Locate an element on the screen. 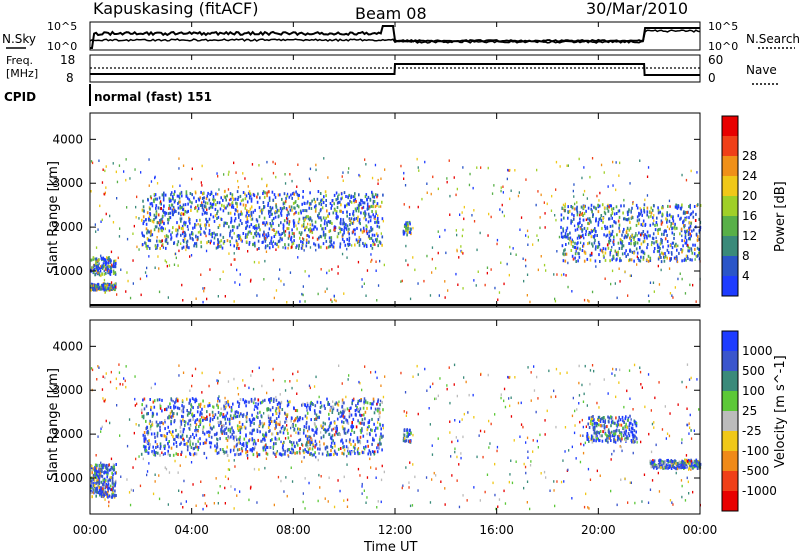 The image size is (800, 554). y-tick-label: 4000 is located at coordinates (67, 139).